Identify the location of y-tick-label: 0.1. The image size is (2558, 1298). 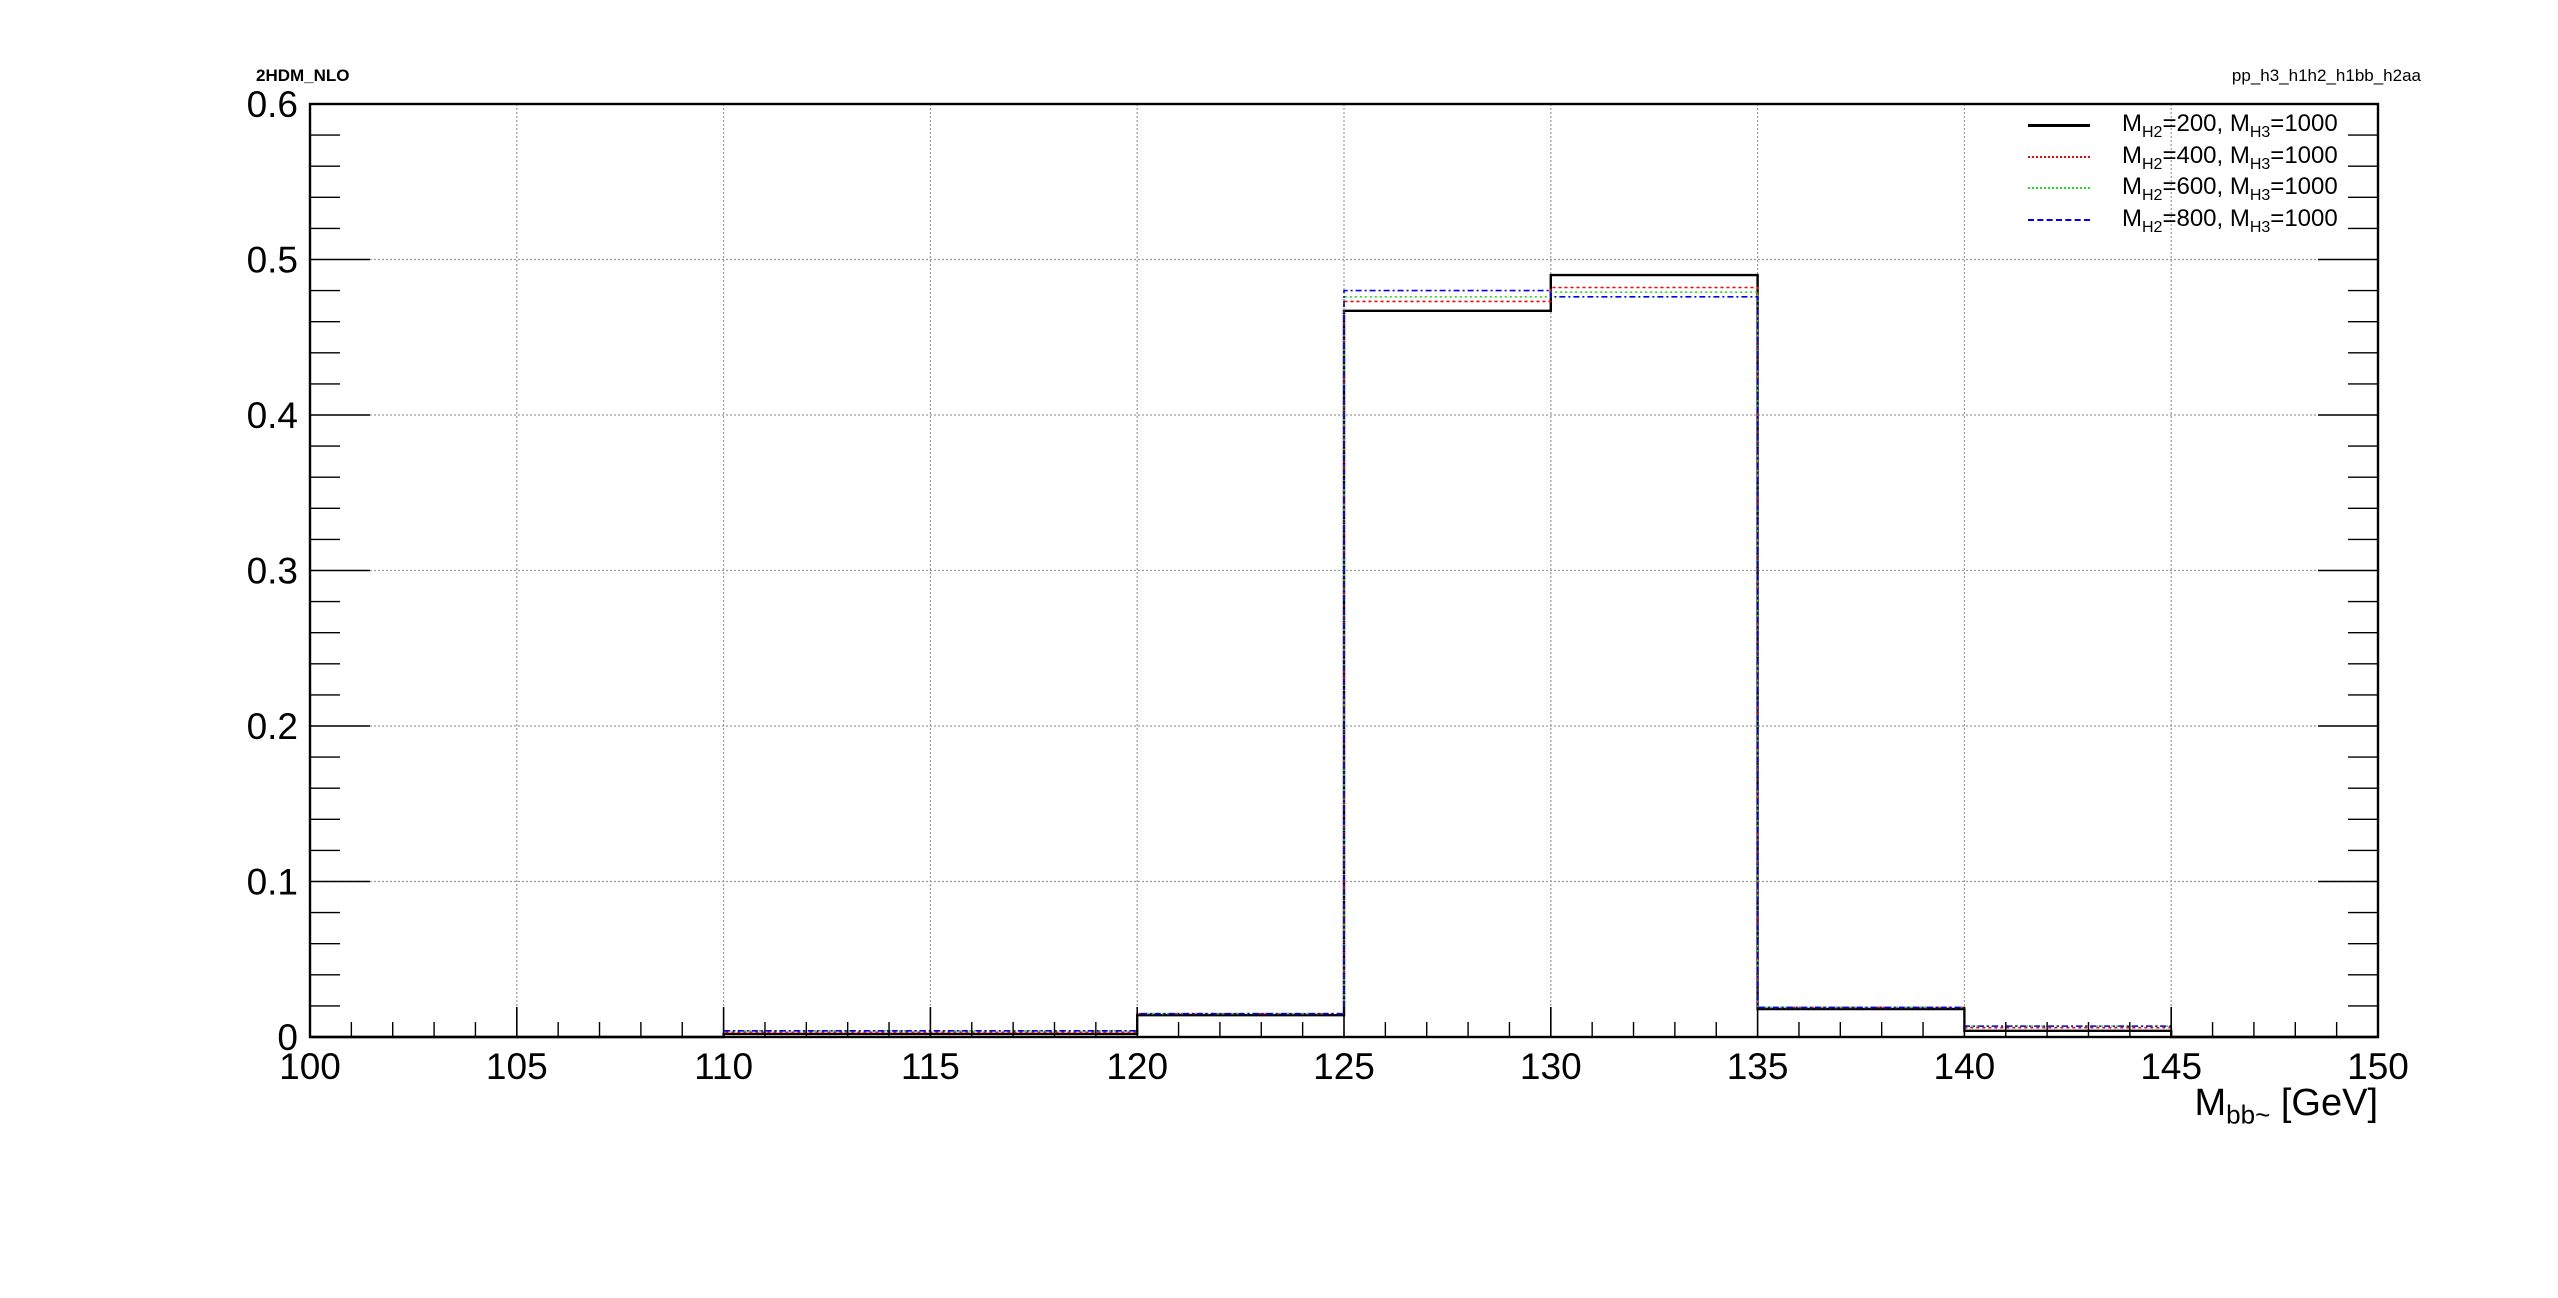
(272, 882).